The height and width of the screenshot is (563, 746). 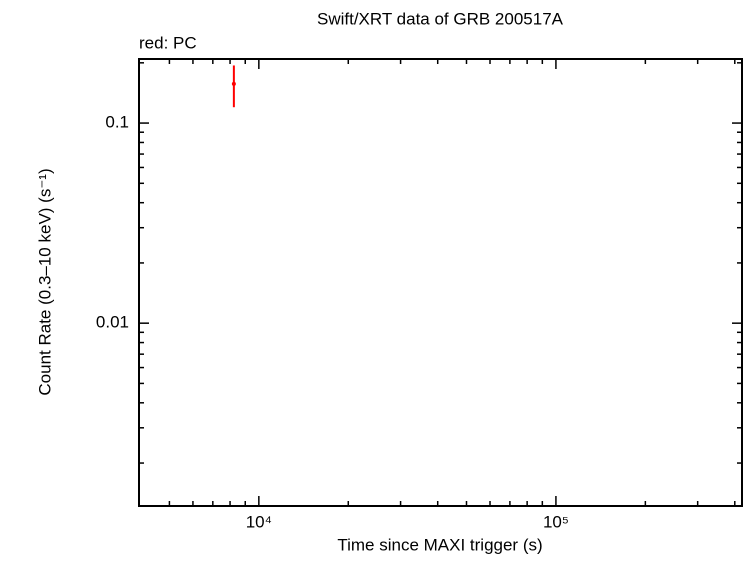 I want to click on x-tick-label: 10⁵, so click(x=556, y=521).